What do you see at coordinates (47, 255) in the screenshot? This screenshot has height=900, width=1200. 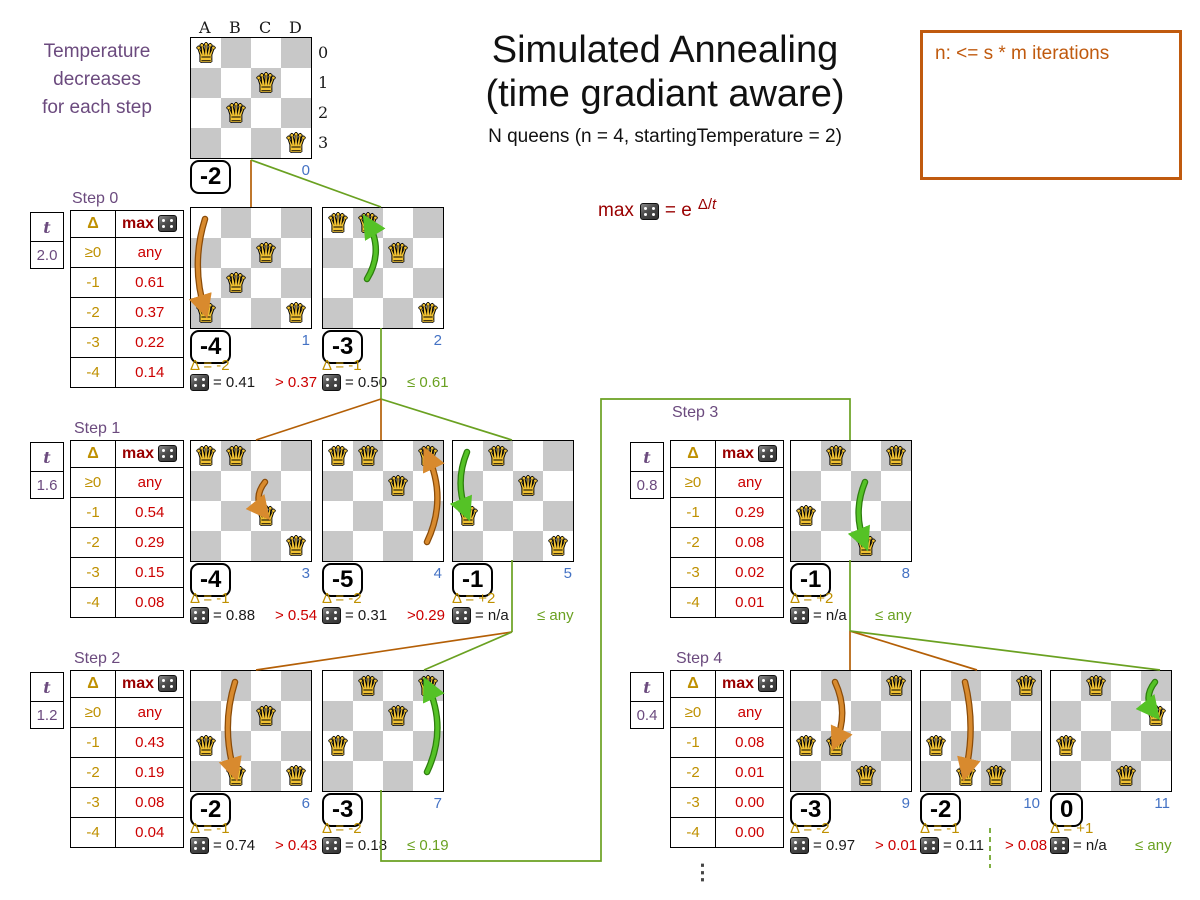 I see `t-value: 2.0` at bounding box center [47, 255].